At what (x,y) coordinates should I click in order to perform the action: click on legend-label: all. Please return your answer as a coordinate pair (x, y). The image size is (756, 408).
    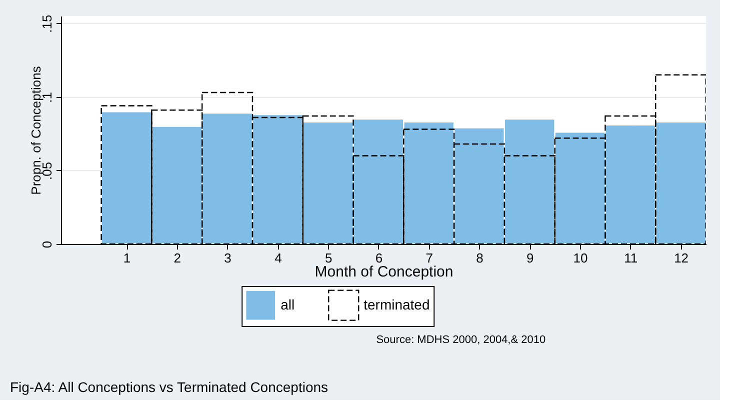
    Looking at the image, I should click on (287, 304).